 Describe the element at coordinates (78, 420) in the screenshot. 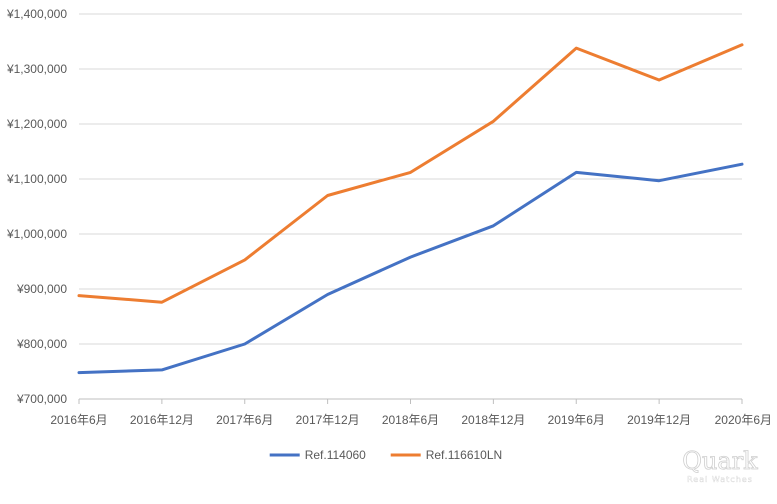

I see `x-tick-label: 2016年6月` at that location.